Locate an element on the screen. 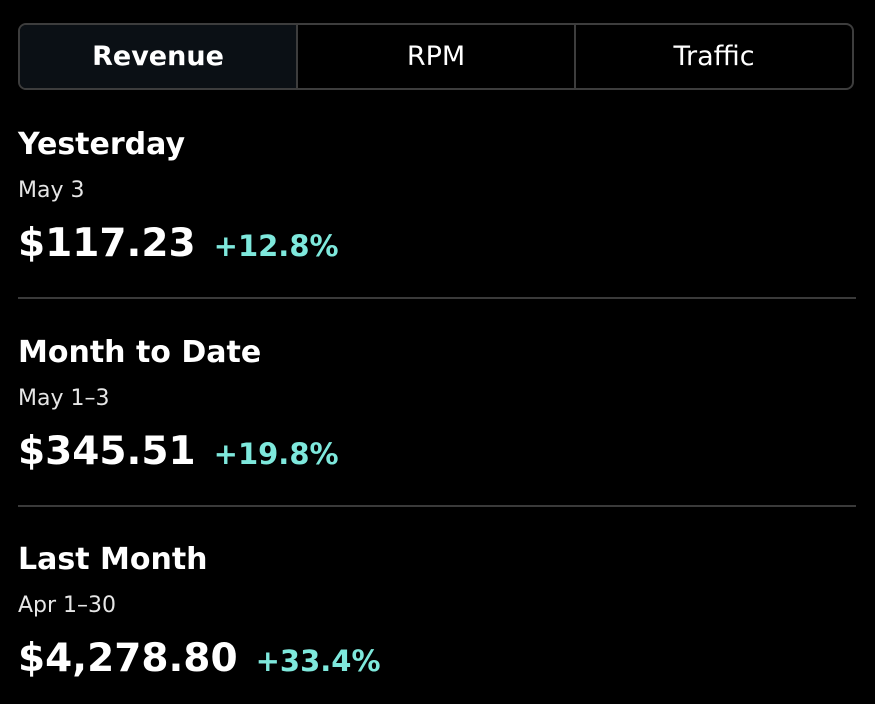 The width and height of the screenshot is (875, 704). tab-rpm: RPM is located at coordinates (435, 56).